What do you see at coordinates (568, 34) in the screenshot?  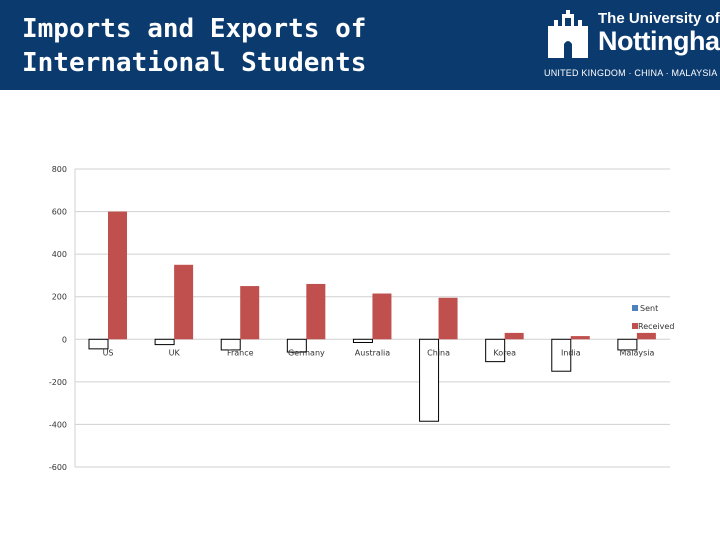 I see `castle-crest-icon` at bounding box center [568, 34].